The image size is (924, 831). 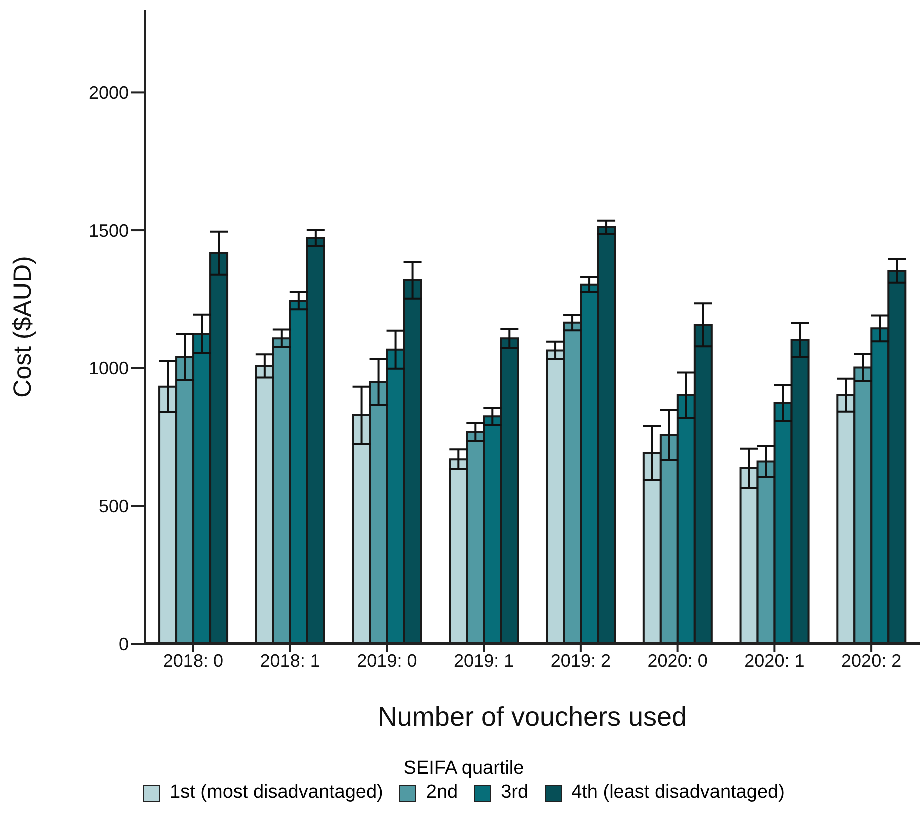 What do you see at coordinates (580, 660) in the screenshot?
I see `x-tick-label: 2019: 2` at bounding box center [580, 660].